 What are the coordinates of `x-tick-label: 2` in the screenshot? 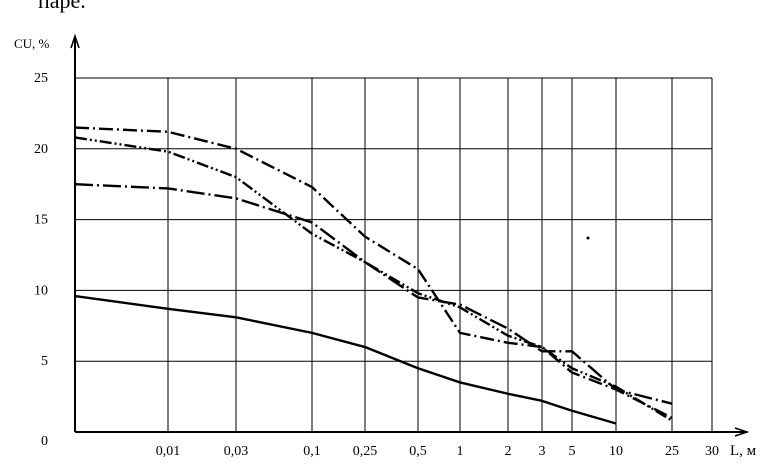 It's located at (508, 451).